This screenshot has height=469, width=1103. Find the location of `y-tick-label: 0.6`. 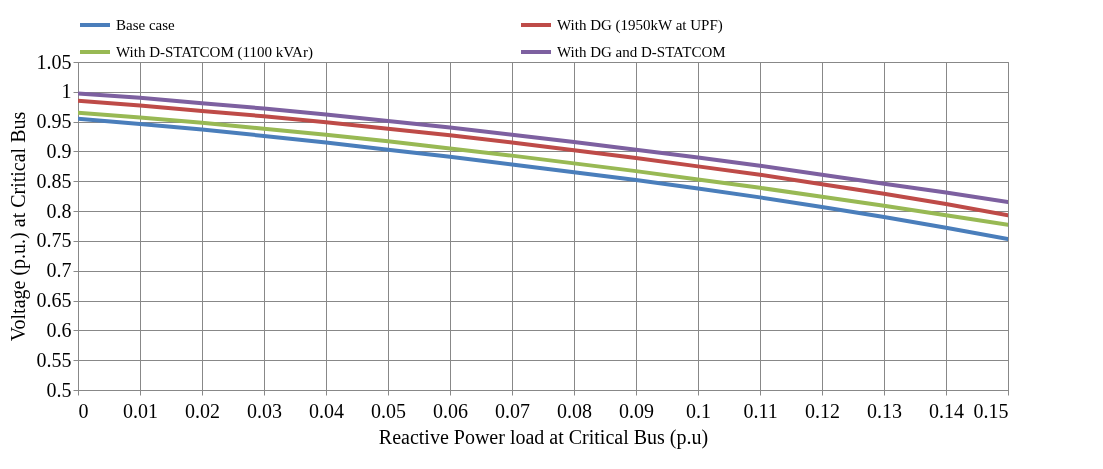

y-tick-label: 0.6 is located at coordinates (59, 329).